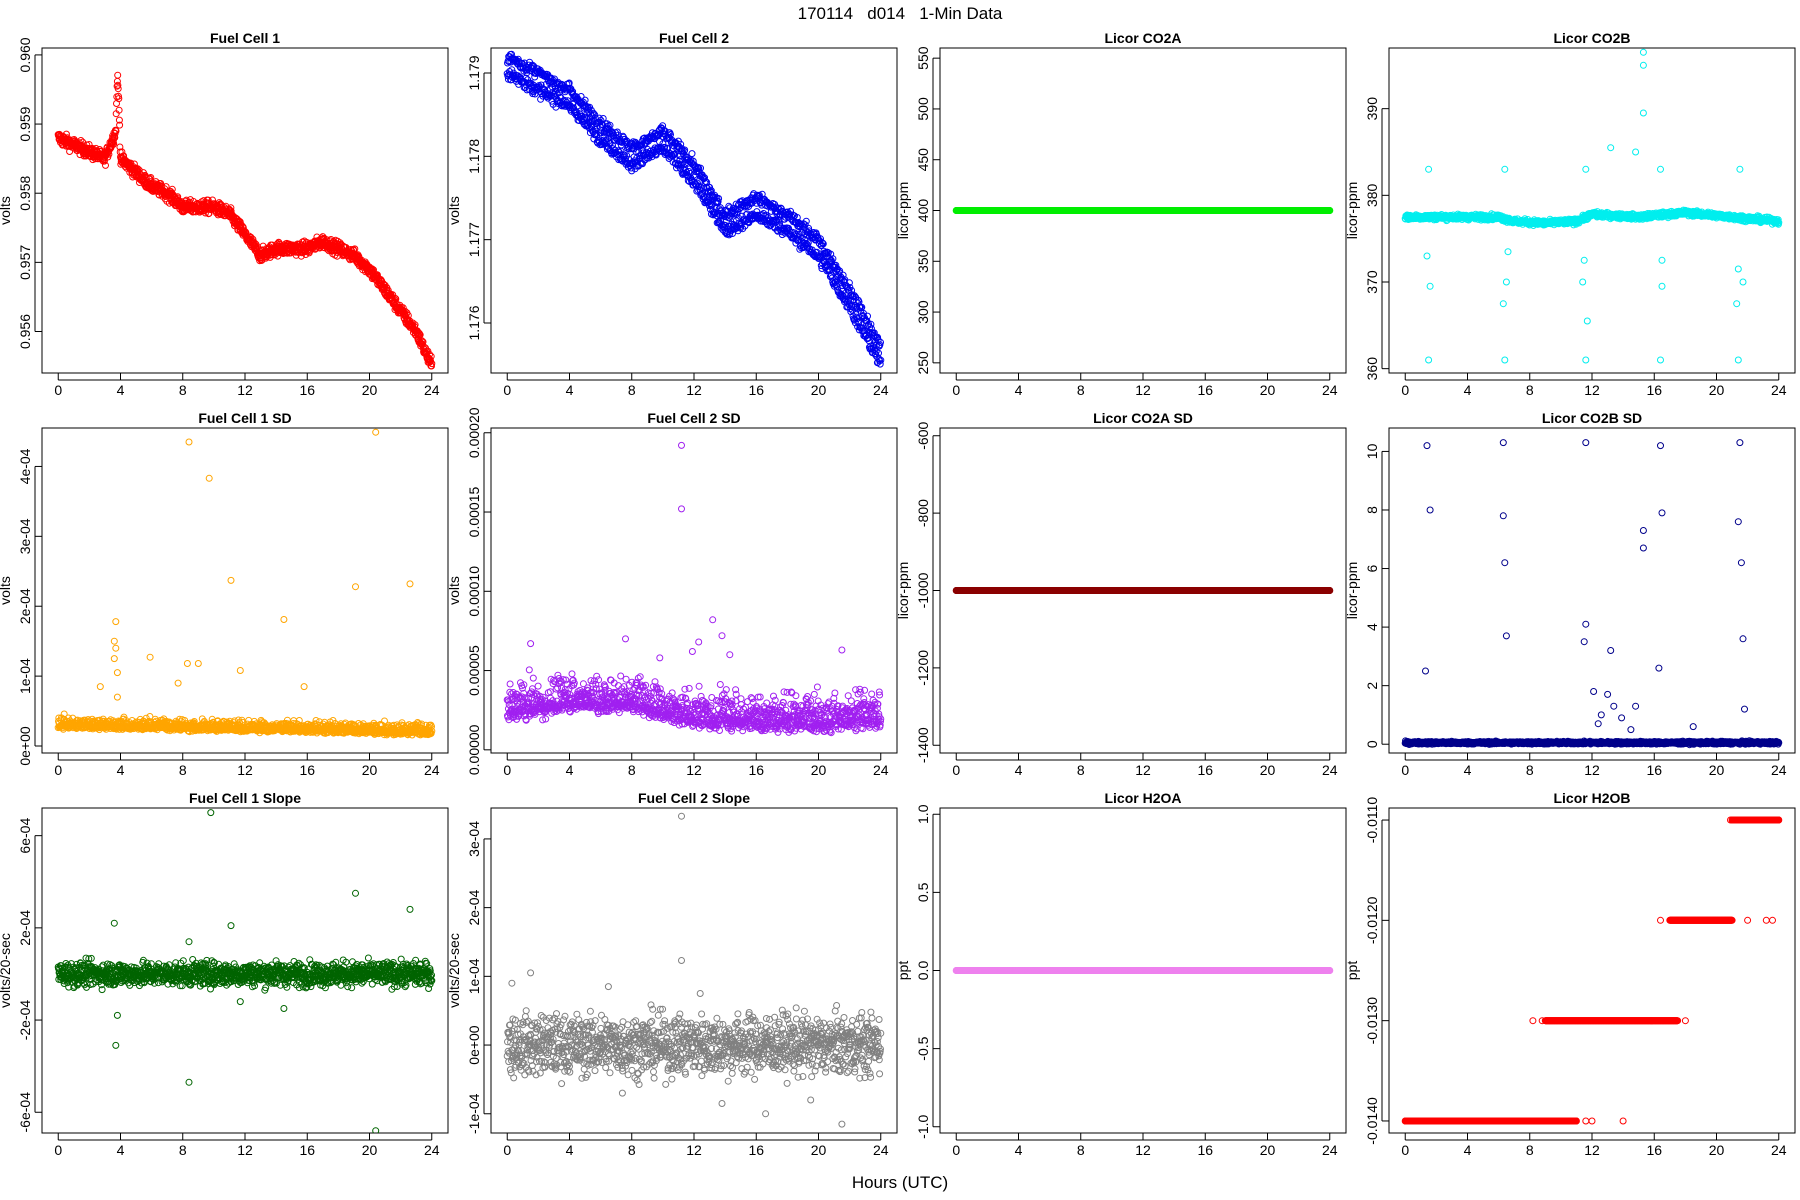 The height and width of the screenshot is (1200, 1800). What do you see at coordinates (923, 312) in the screenshot?
I see `y-tick-label: 300` at bounding box center [923, 312].